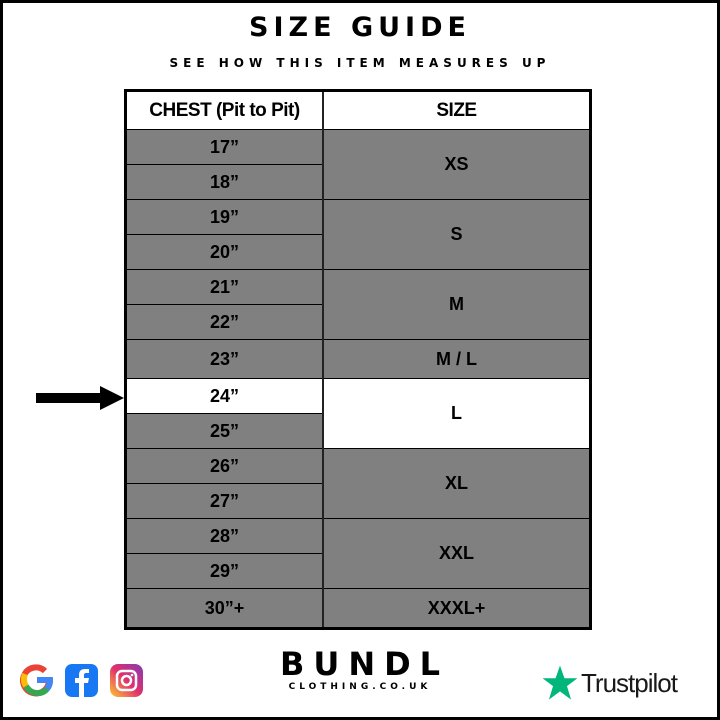  I want to click on size-cell: XS, so click(456, 164).